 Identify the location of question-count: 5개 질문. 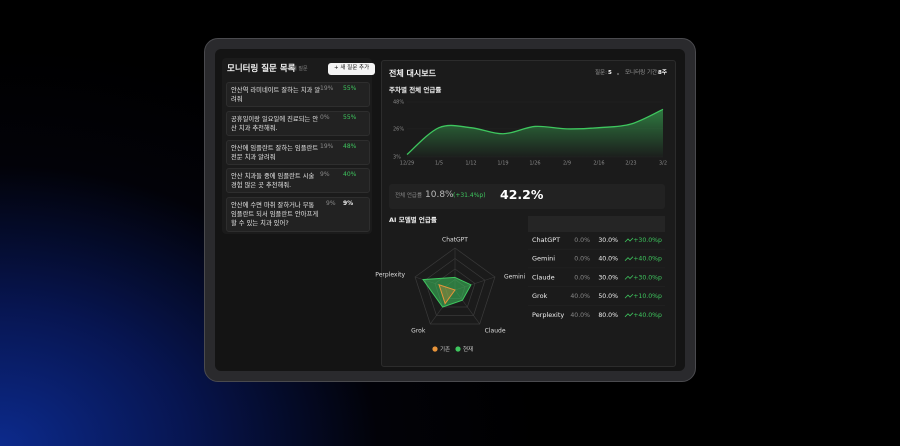
(298, 69).